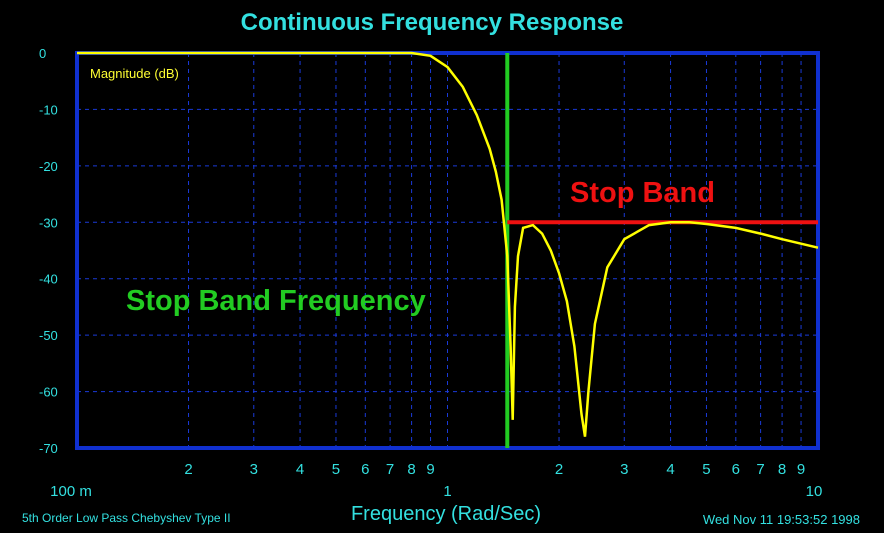  What do you see at coordinates (48, 109) in the screenshot?
I see `y-tick-label: -10` at bounding box center [48, 109].